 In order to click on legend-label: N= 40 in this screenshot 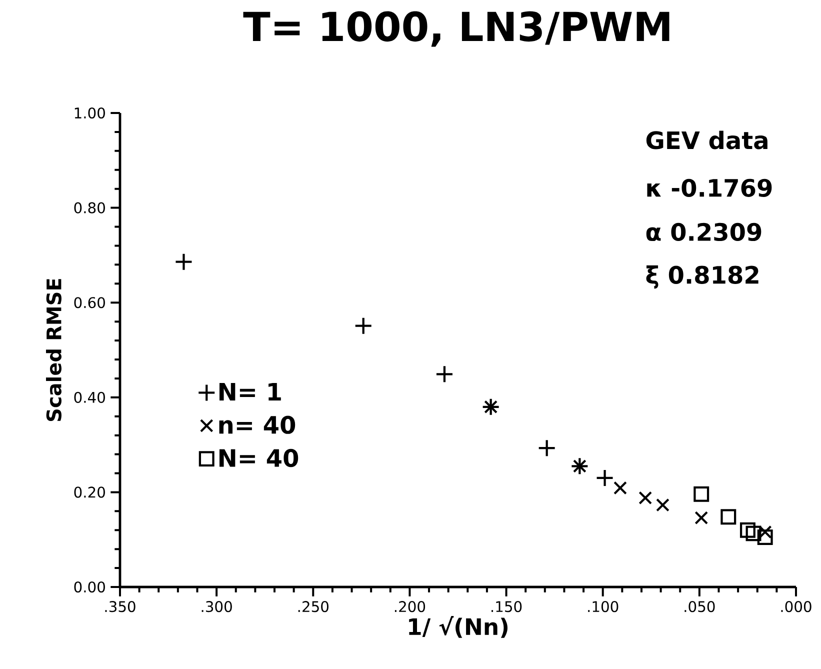, I will do `click(258, 458)`.